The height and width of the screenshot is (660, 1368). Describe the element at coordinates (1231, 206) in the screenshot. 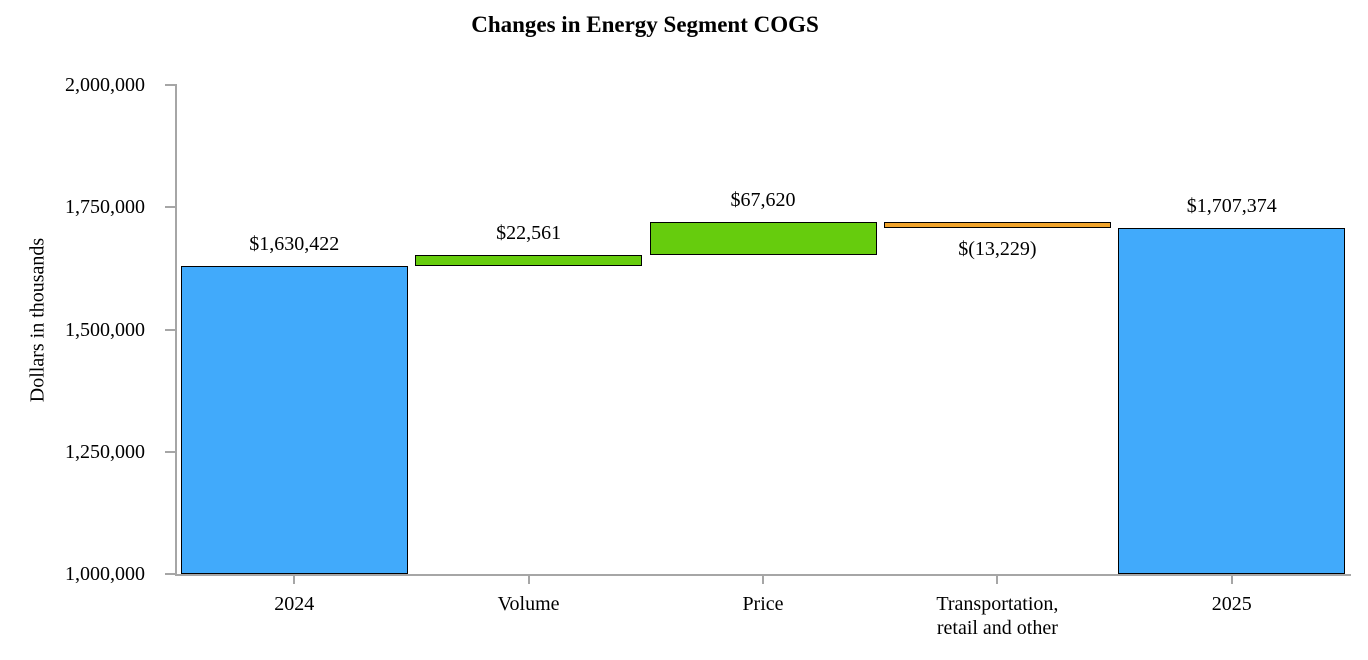

I see `value-label: $1,707,374` at that location.